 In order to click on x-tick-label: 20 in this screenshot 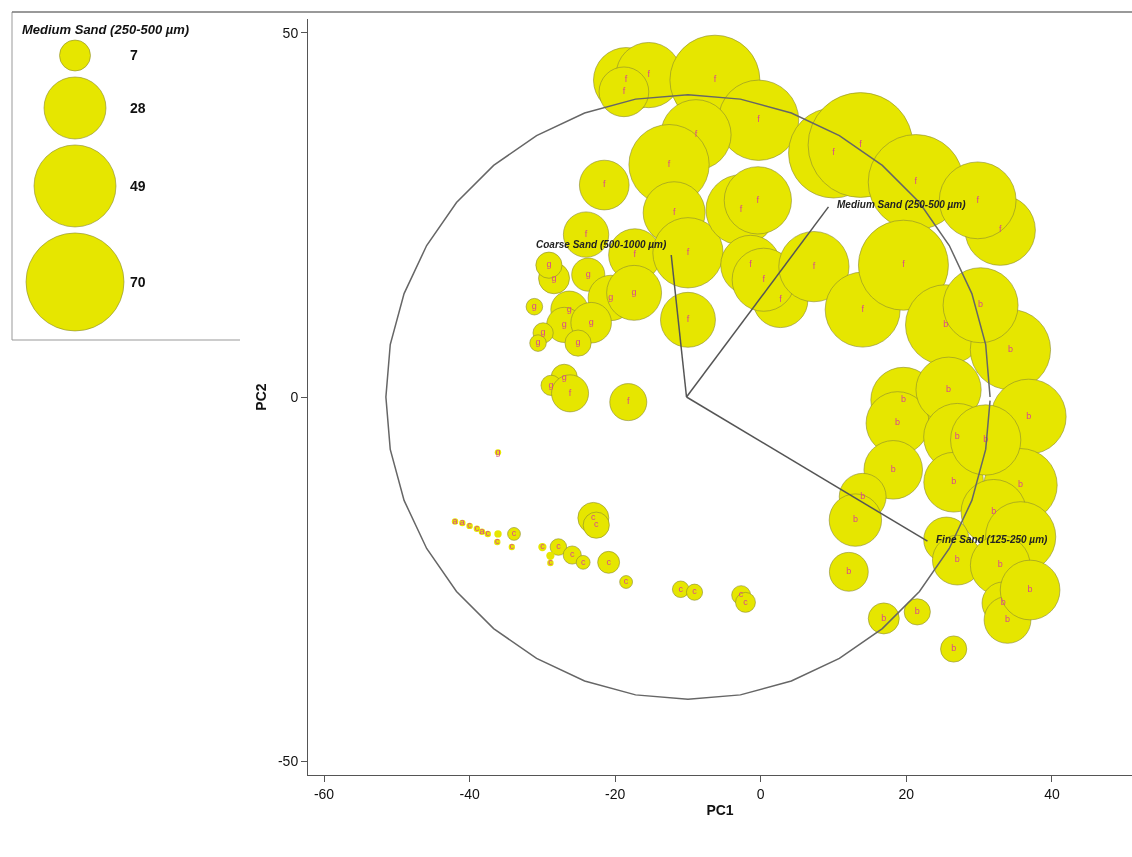, I will do `click(906, 793)`.